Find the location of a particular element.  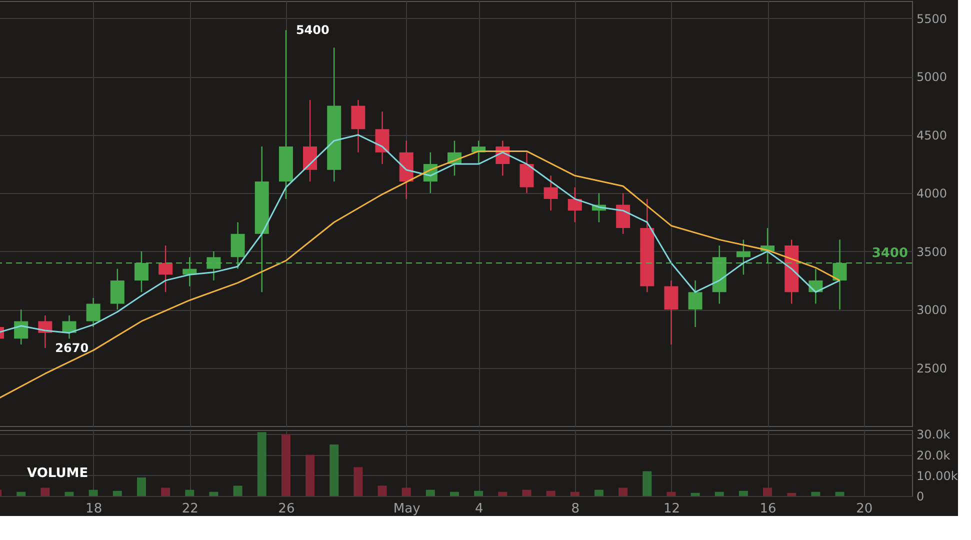

text: VOLUME is located at coordinates (57, 474).